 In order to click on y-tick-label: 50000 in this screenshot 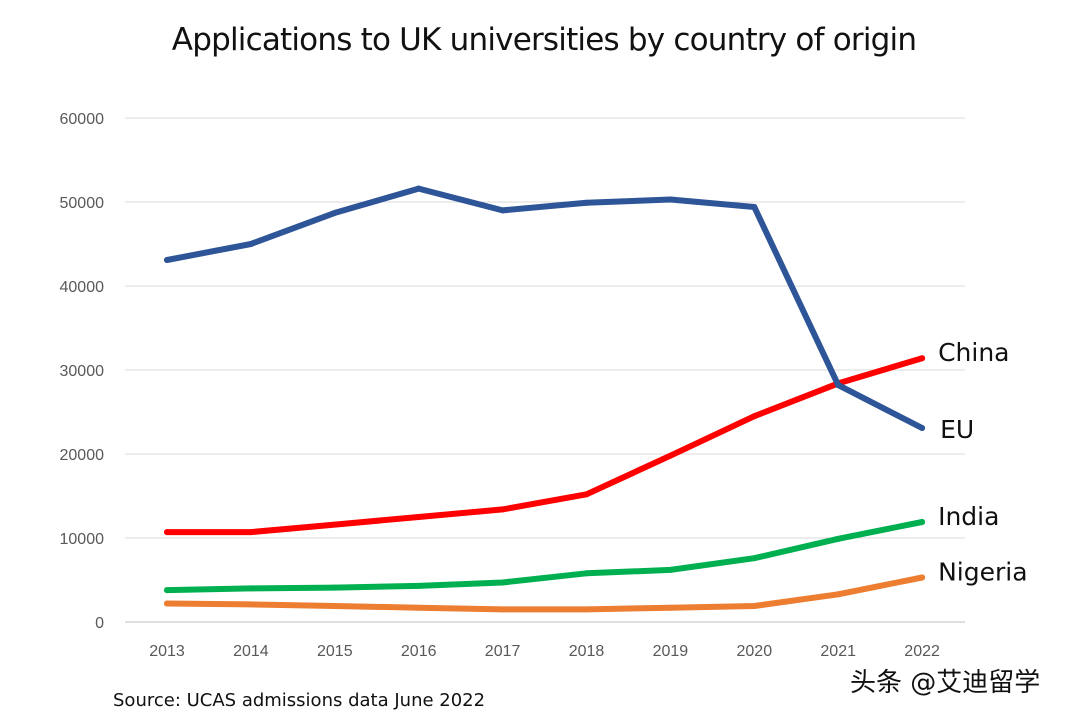, I will do `click(82, 203)`.